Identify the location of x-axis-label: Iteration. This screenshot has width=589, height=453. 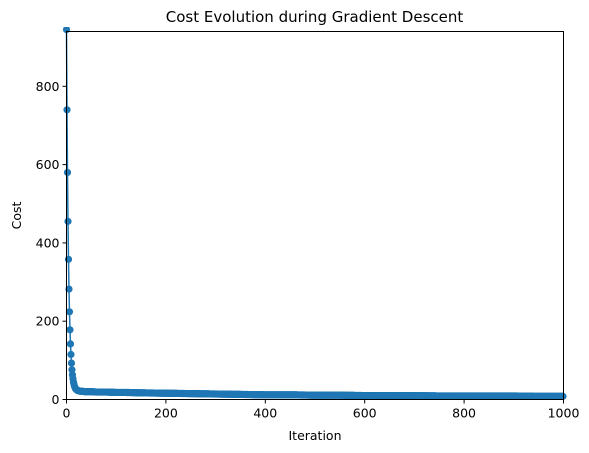
(314, 435).